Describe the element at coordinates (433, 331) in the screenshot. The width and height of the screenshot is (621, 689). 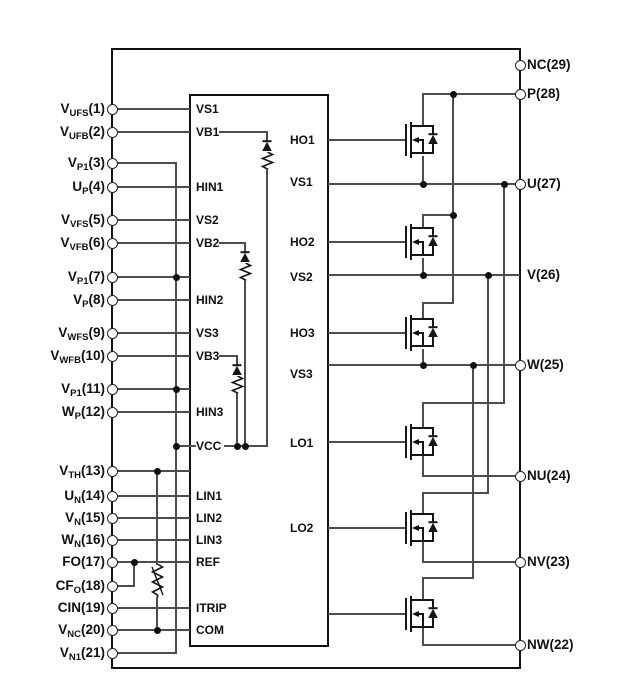
I see `mosfet-3-body-diode-icon-svg` at that location.